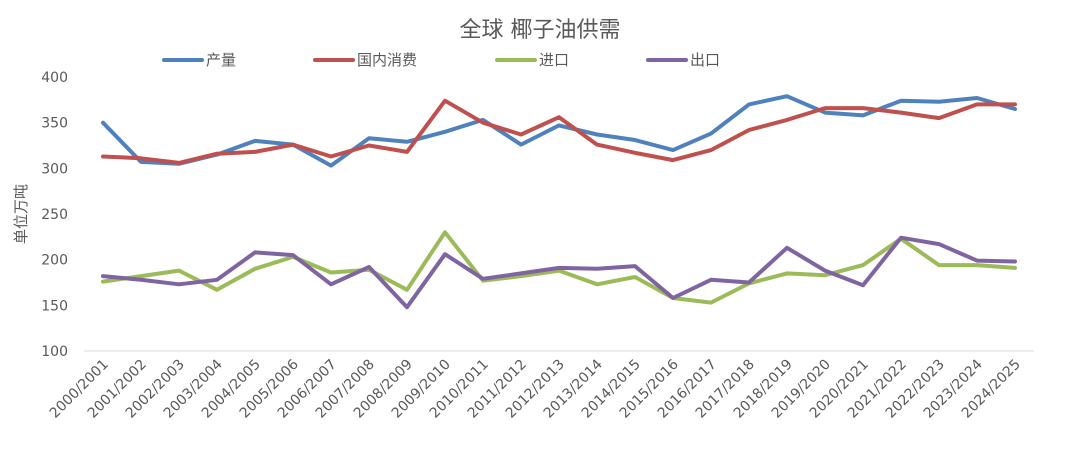 The height and width of the screenshot is (464, 1080). Describe the element at coordinates (54, 169) in the screenshot. I see `y-tick-label: 300` at that location.